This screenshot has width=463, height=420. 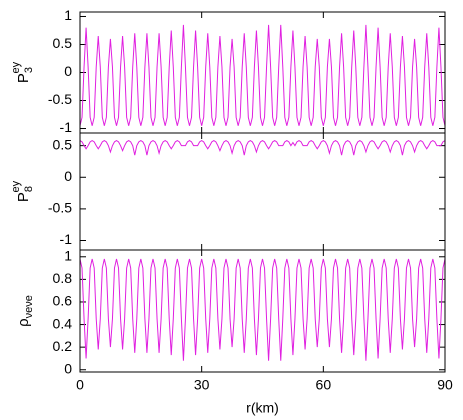 What do you see at coordinates (445, 385) in the screenshot?
I see `x-tick-label: 90` at bounding box center [445, 385].